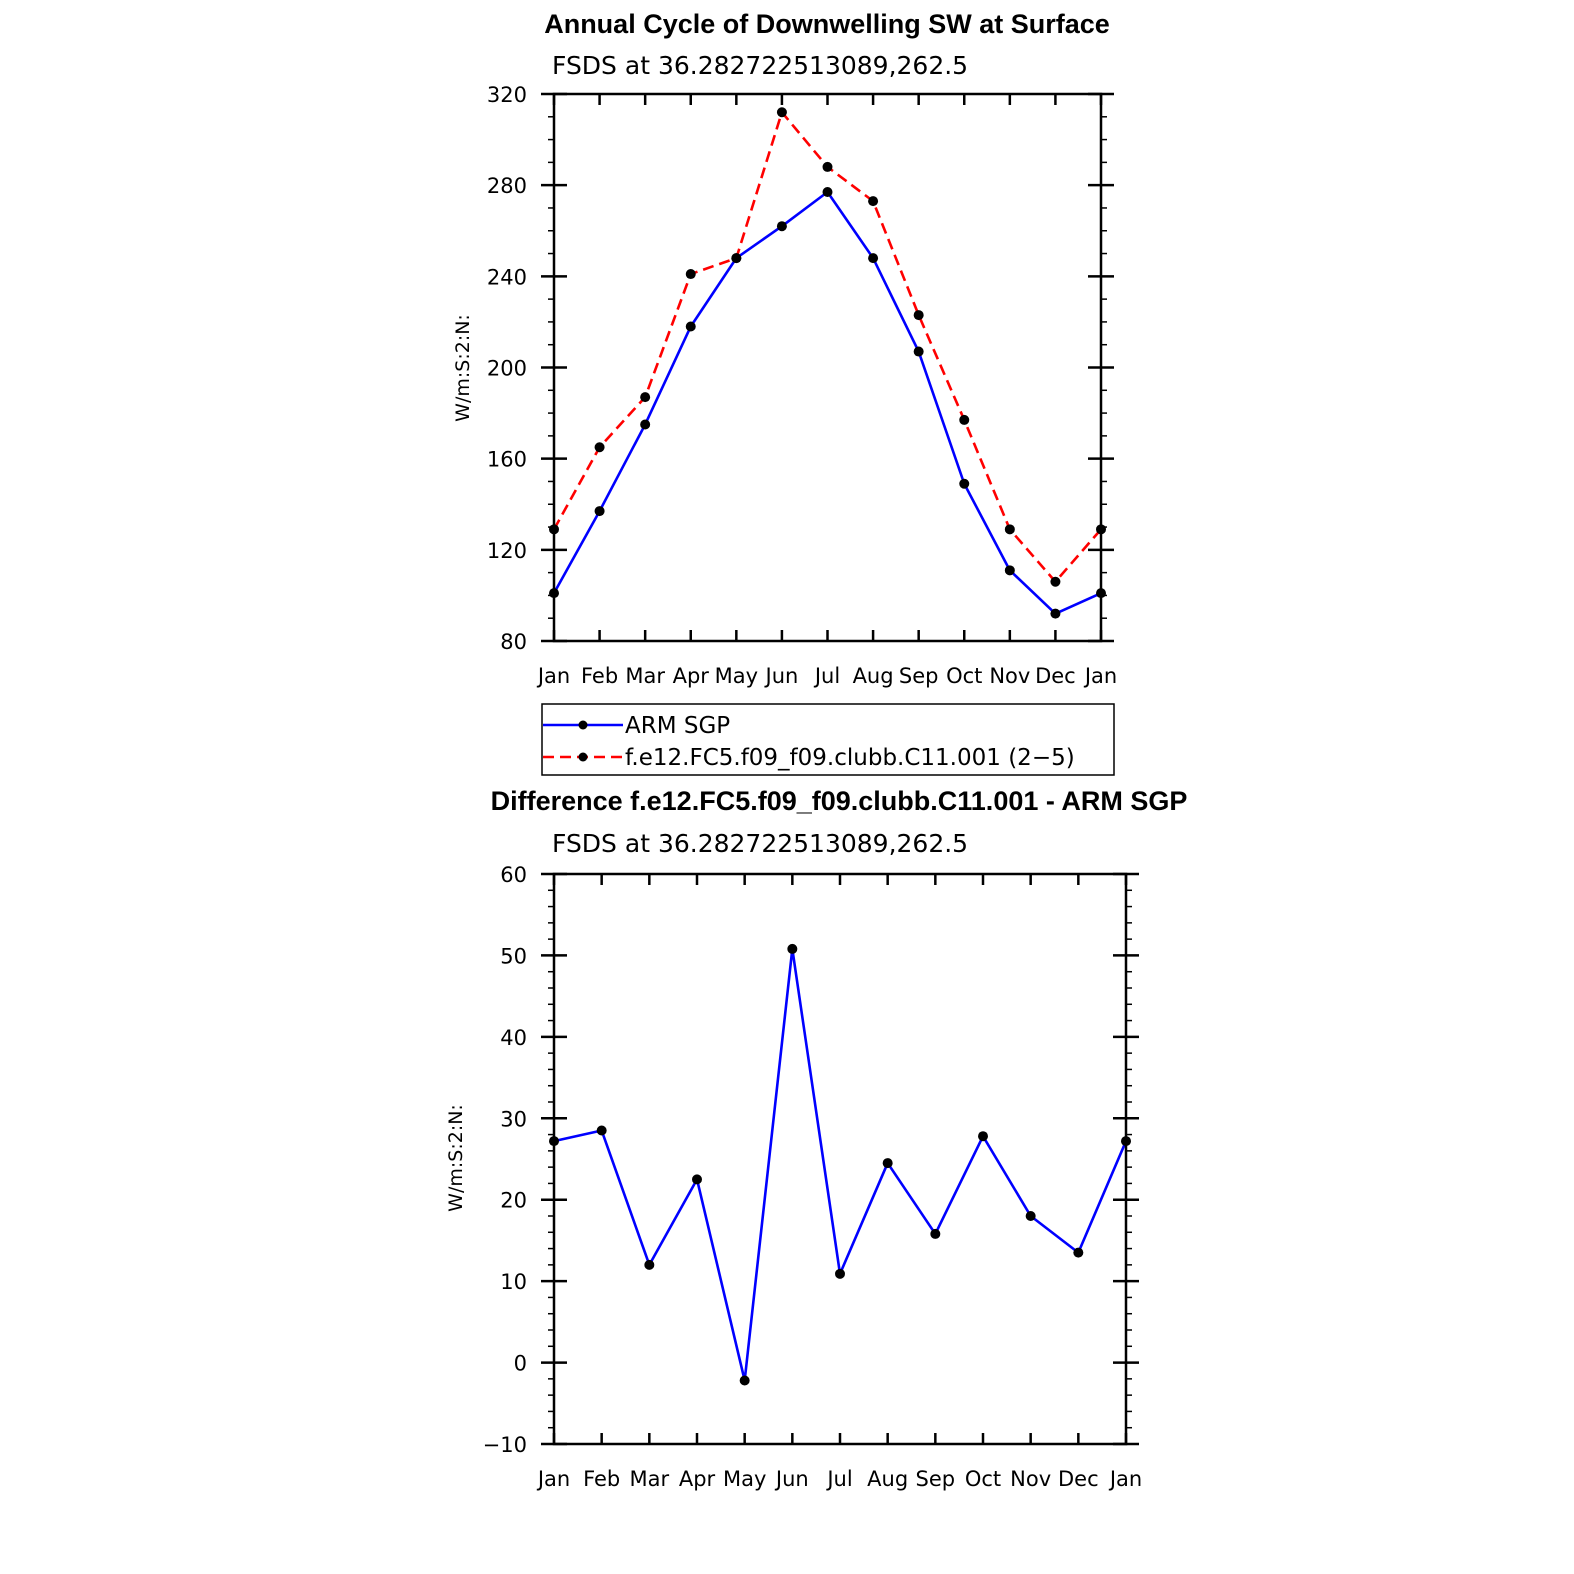 This screenshot has height=1574, width=1574. Describe the element at coordinates (781, 226) in the screenshot. I see `data-point-arm-sgp-jun` at that location.